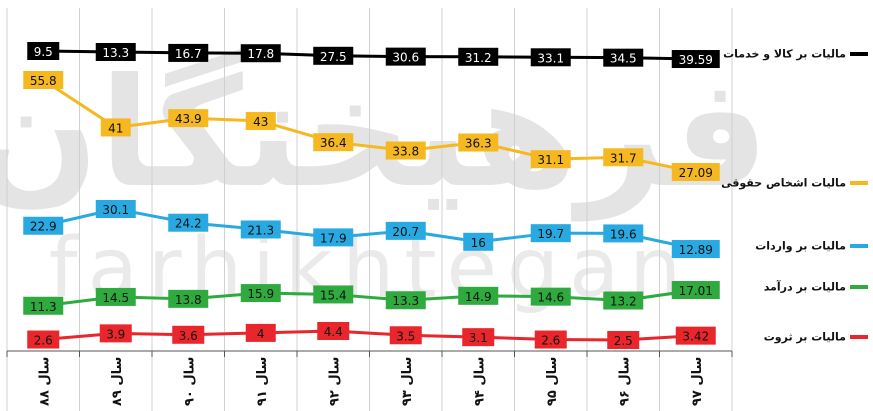  Describe the element at coordinates (805, 287) in the screenshot. I see `legend-label: مالیات بر درآمد` at that location.